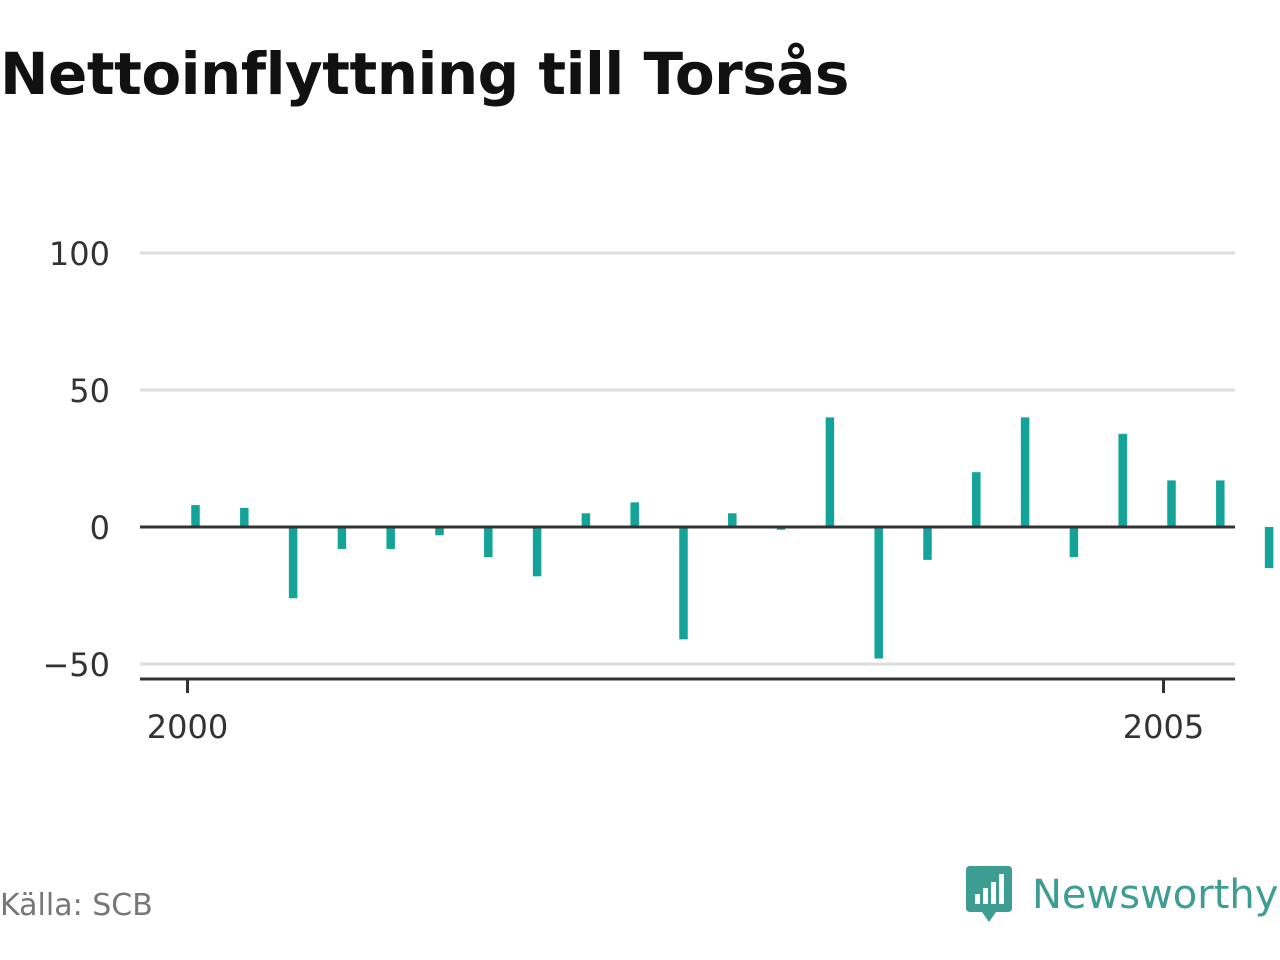 This screenshot has width=1280, height=960. I want to click on axes, so click(687, 609).